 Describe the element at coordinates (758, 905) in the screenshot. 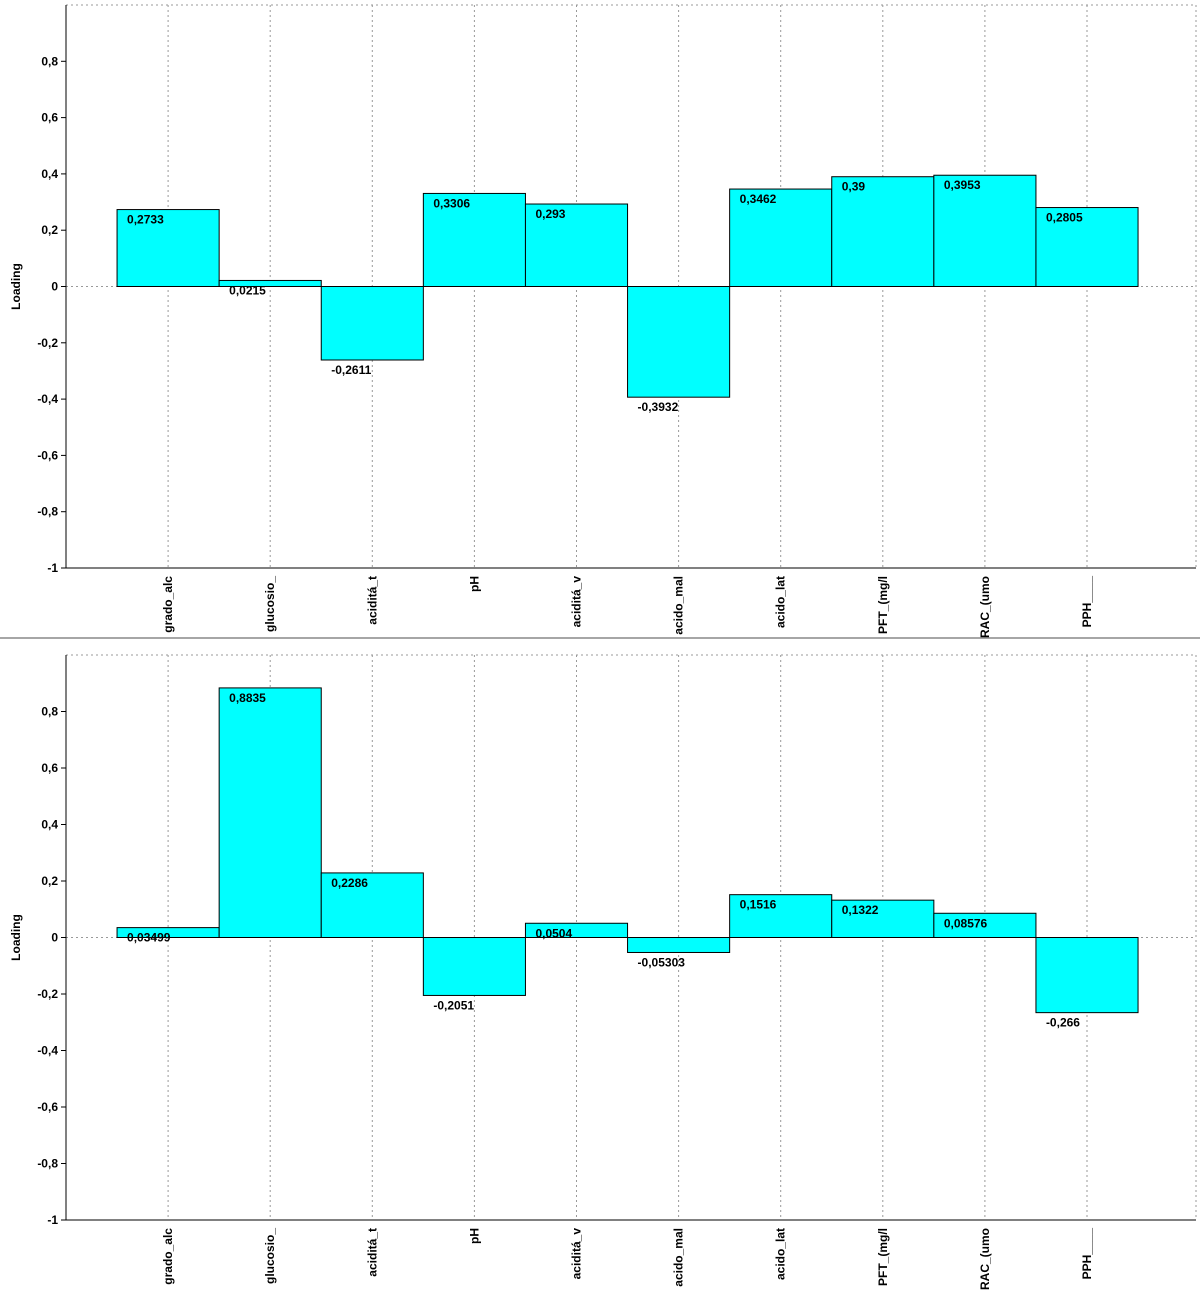

I see `value-label: 0,1516` at that location.